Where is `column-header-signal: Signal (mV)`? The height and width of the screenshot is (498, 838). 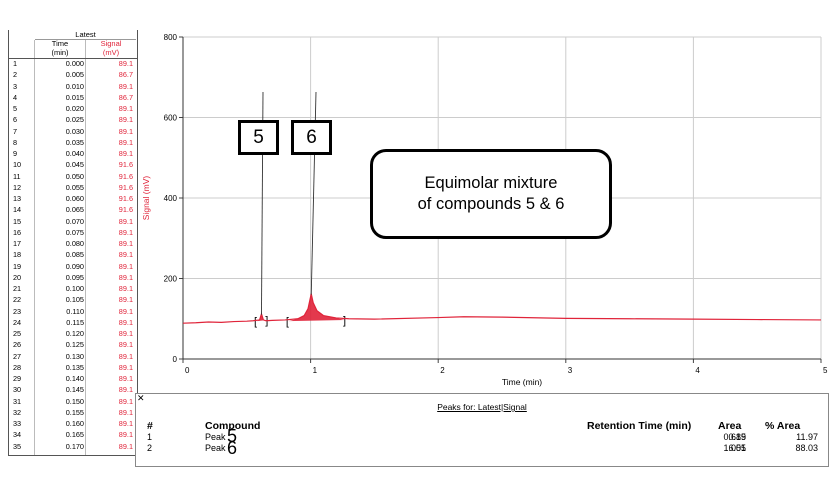 column-header-signal: Signal (mV) is located at coordinates (111, 48).